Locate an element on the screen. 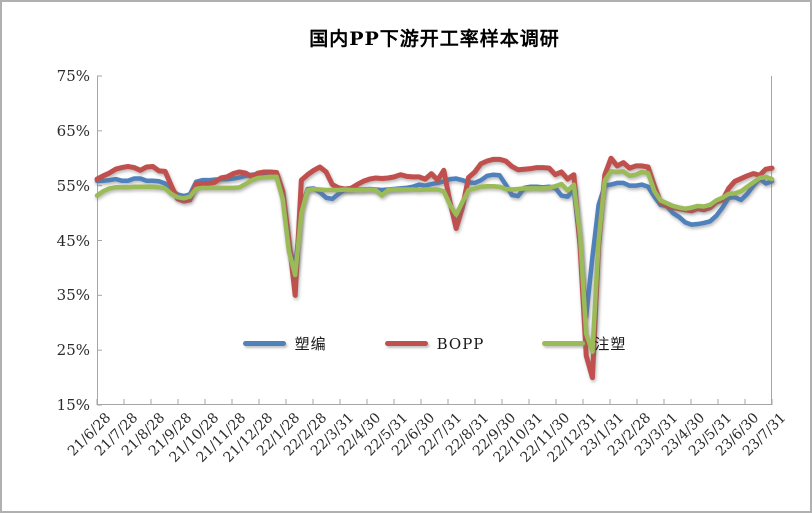 This screenshot has height=513, width=812. legend-item-注塑: 注塑 is located at coordinates (584, 343).